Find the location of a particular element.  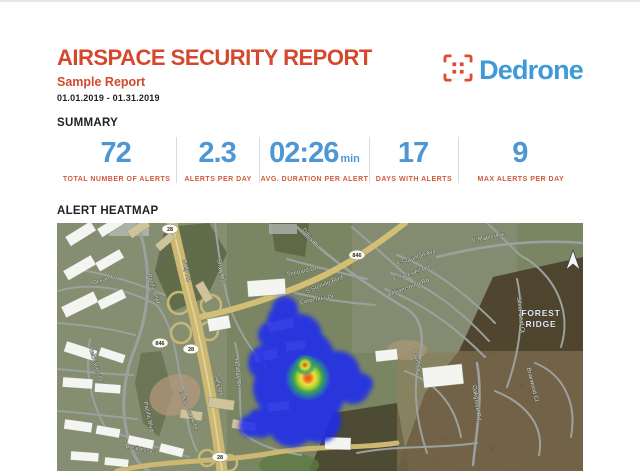

stat-value: 02:26 min is located at coordinates (314, 153).